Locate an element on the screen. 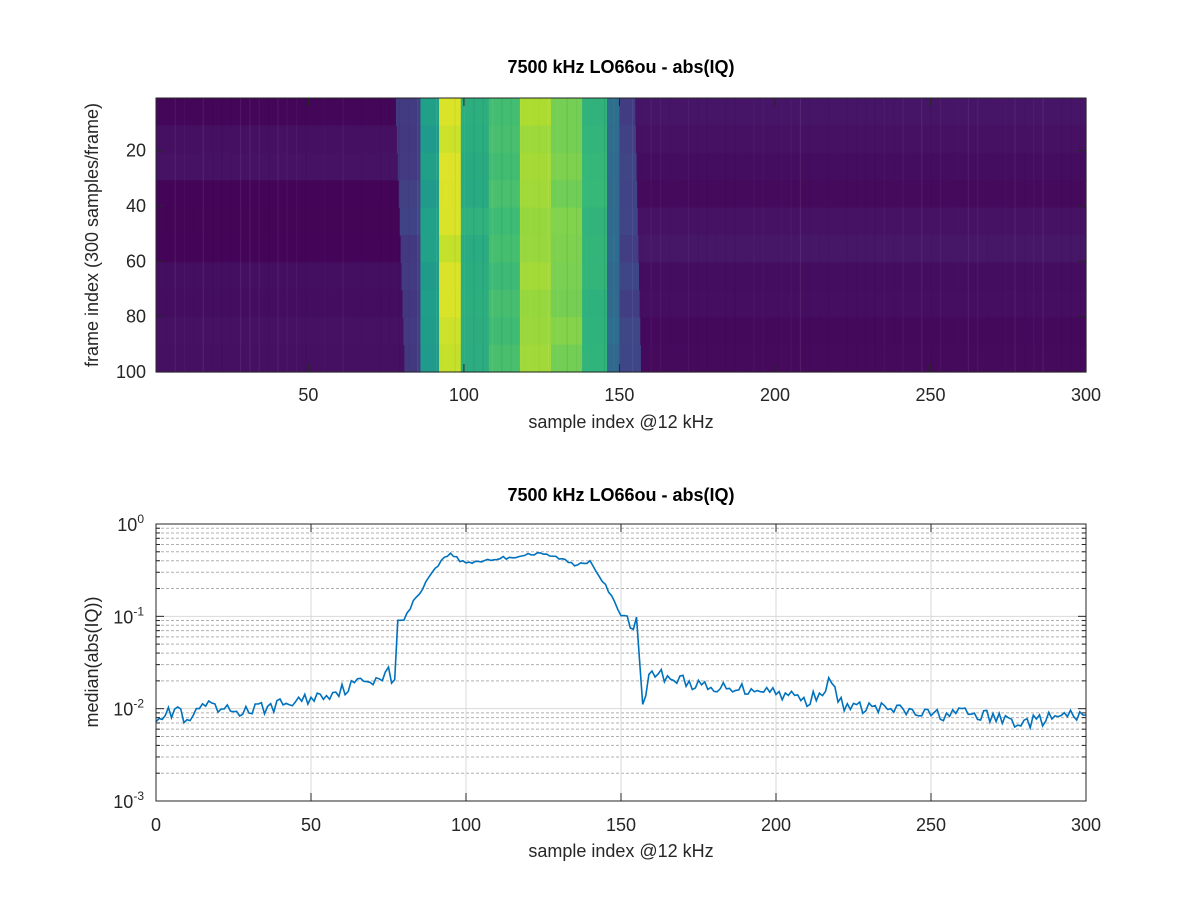  heatmap-x-tick-label: 300 is located at coordinates (1086, 395).